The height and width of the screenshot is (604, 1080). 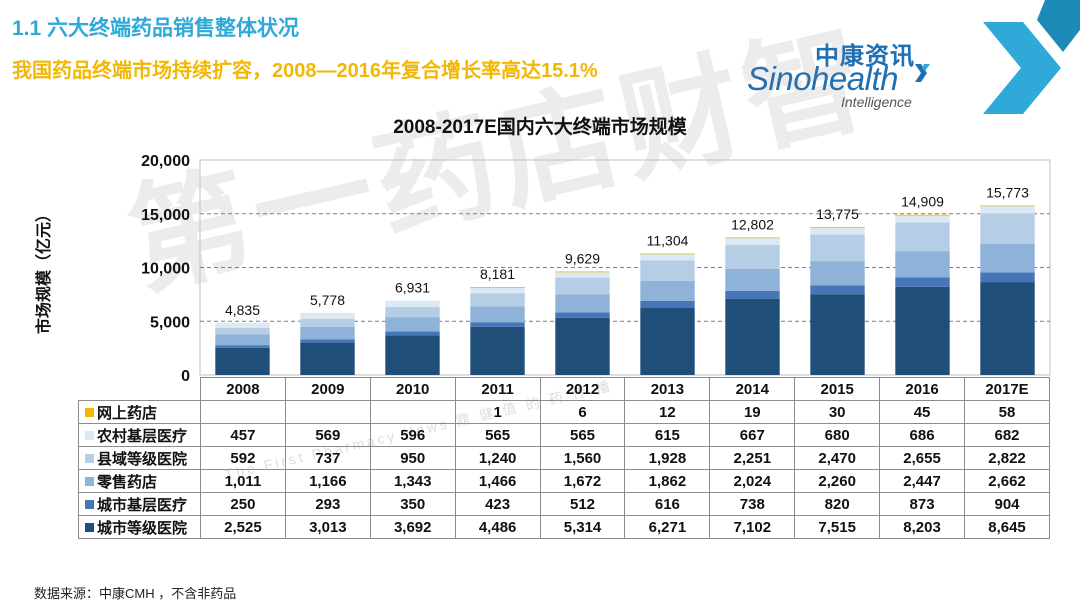 I want to click on total-data-label: 15,773, so click(x=1007, y=192).